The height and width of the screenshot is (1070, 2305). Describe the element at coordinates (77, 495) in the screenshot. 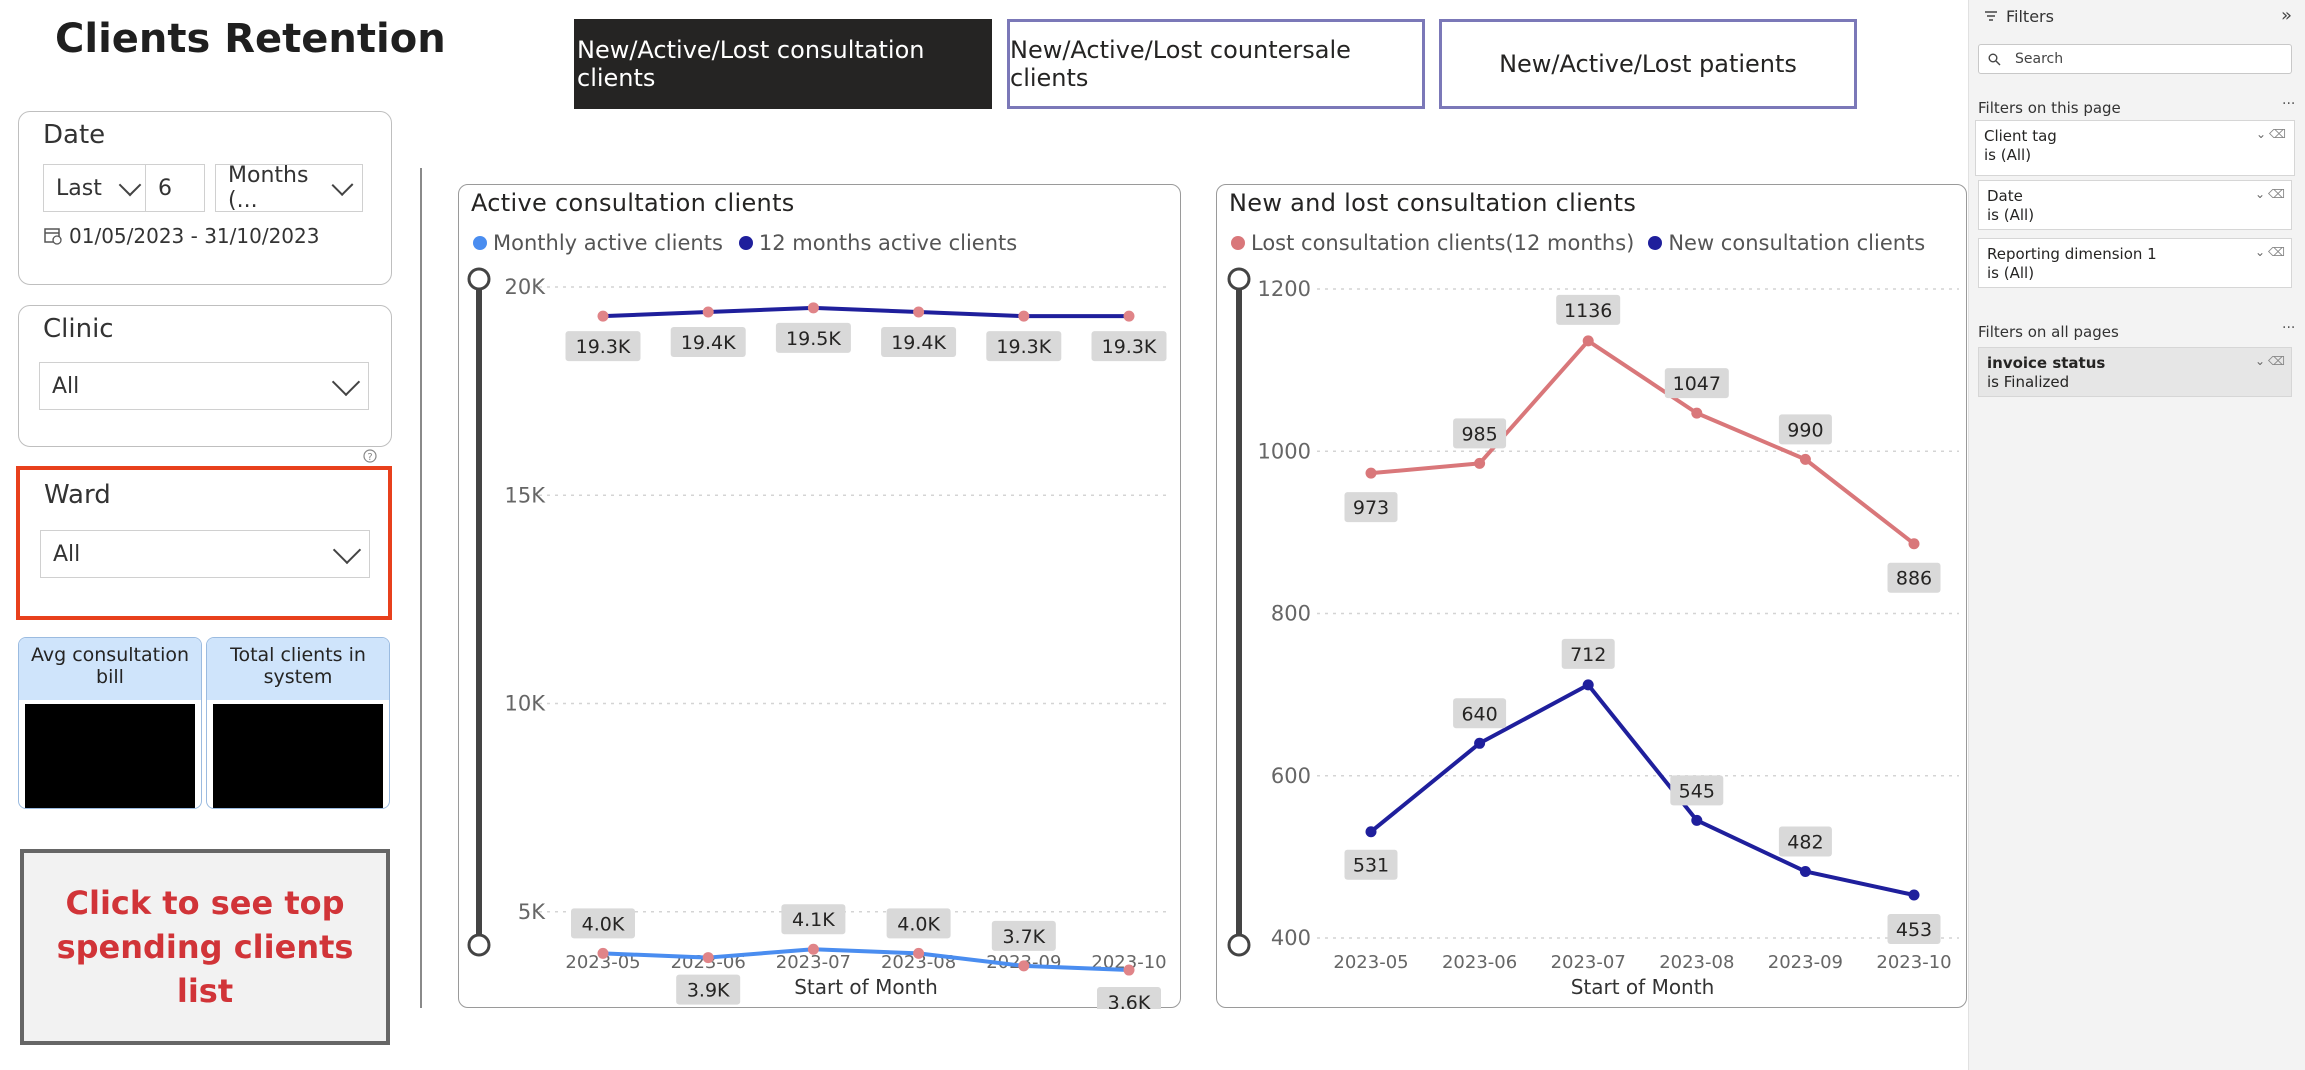

I see `ward-slicer-label: Ward` at that location.